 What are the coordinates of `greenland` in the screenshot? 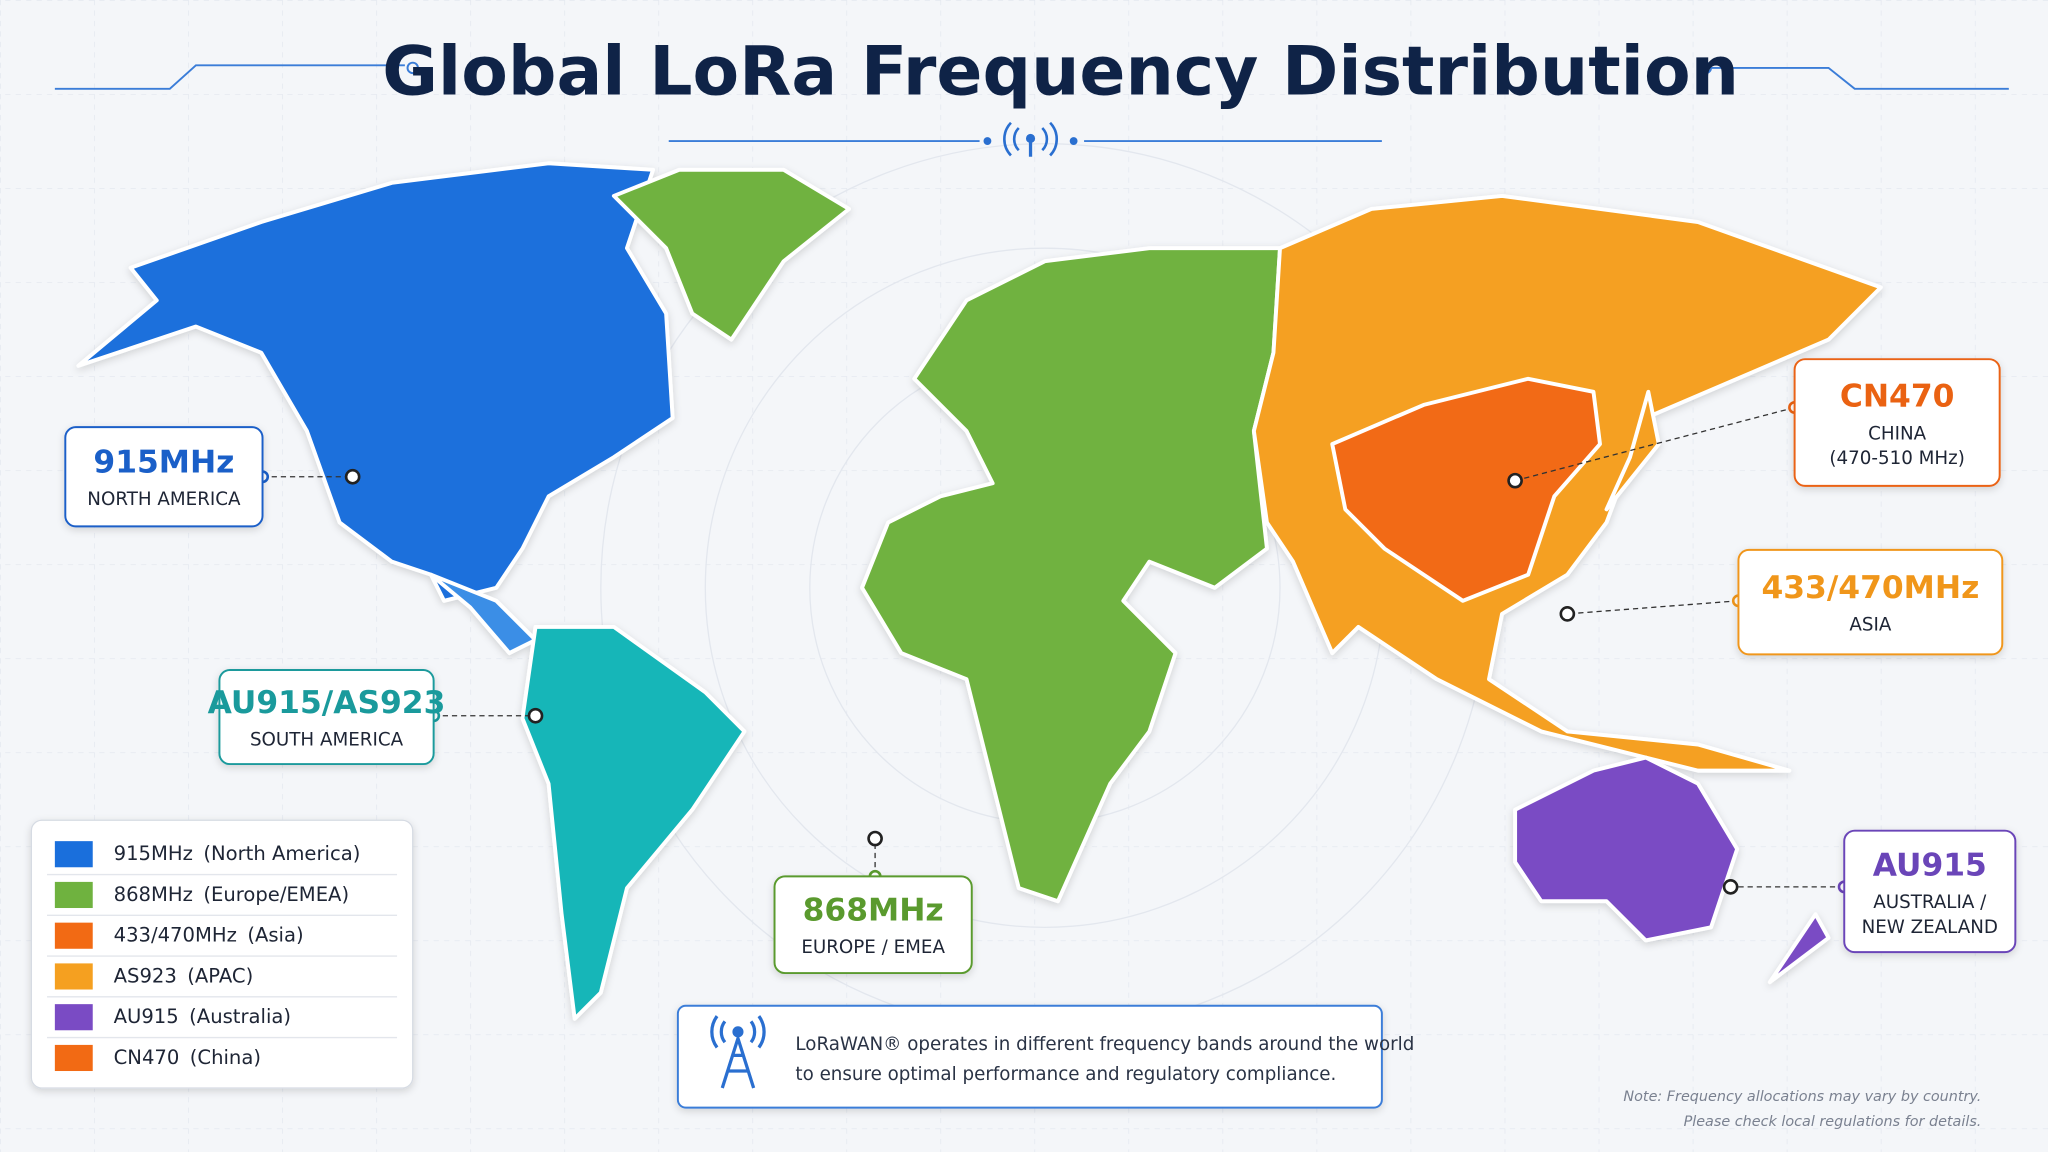 It's located at (731, 254).